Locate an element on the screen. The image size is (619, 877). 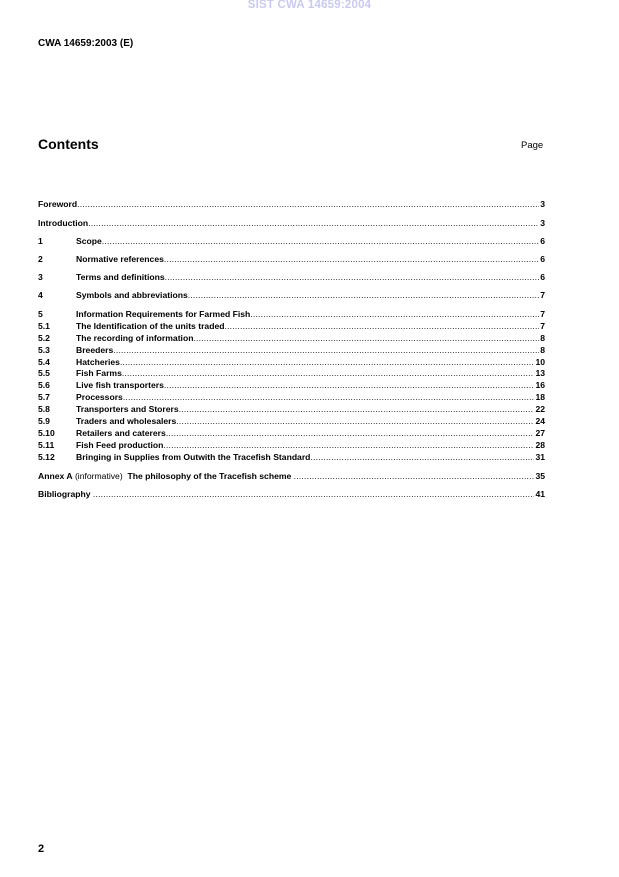
section-page: 18 is located at coordinates (540, 397).